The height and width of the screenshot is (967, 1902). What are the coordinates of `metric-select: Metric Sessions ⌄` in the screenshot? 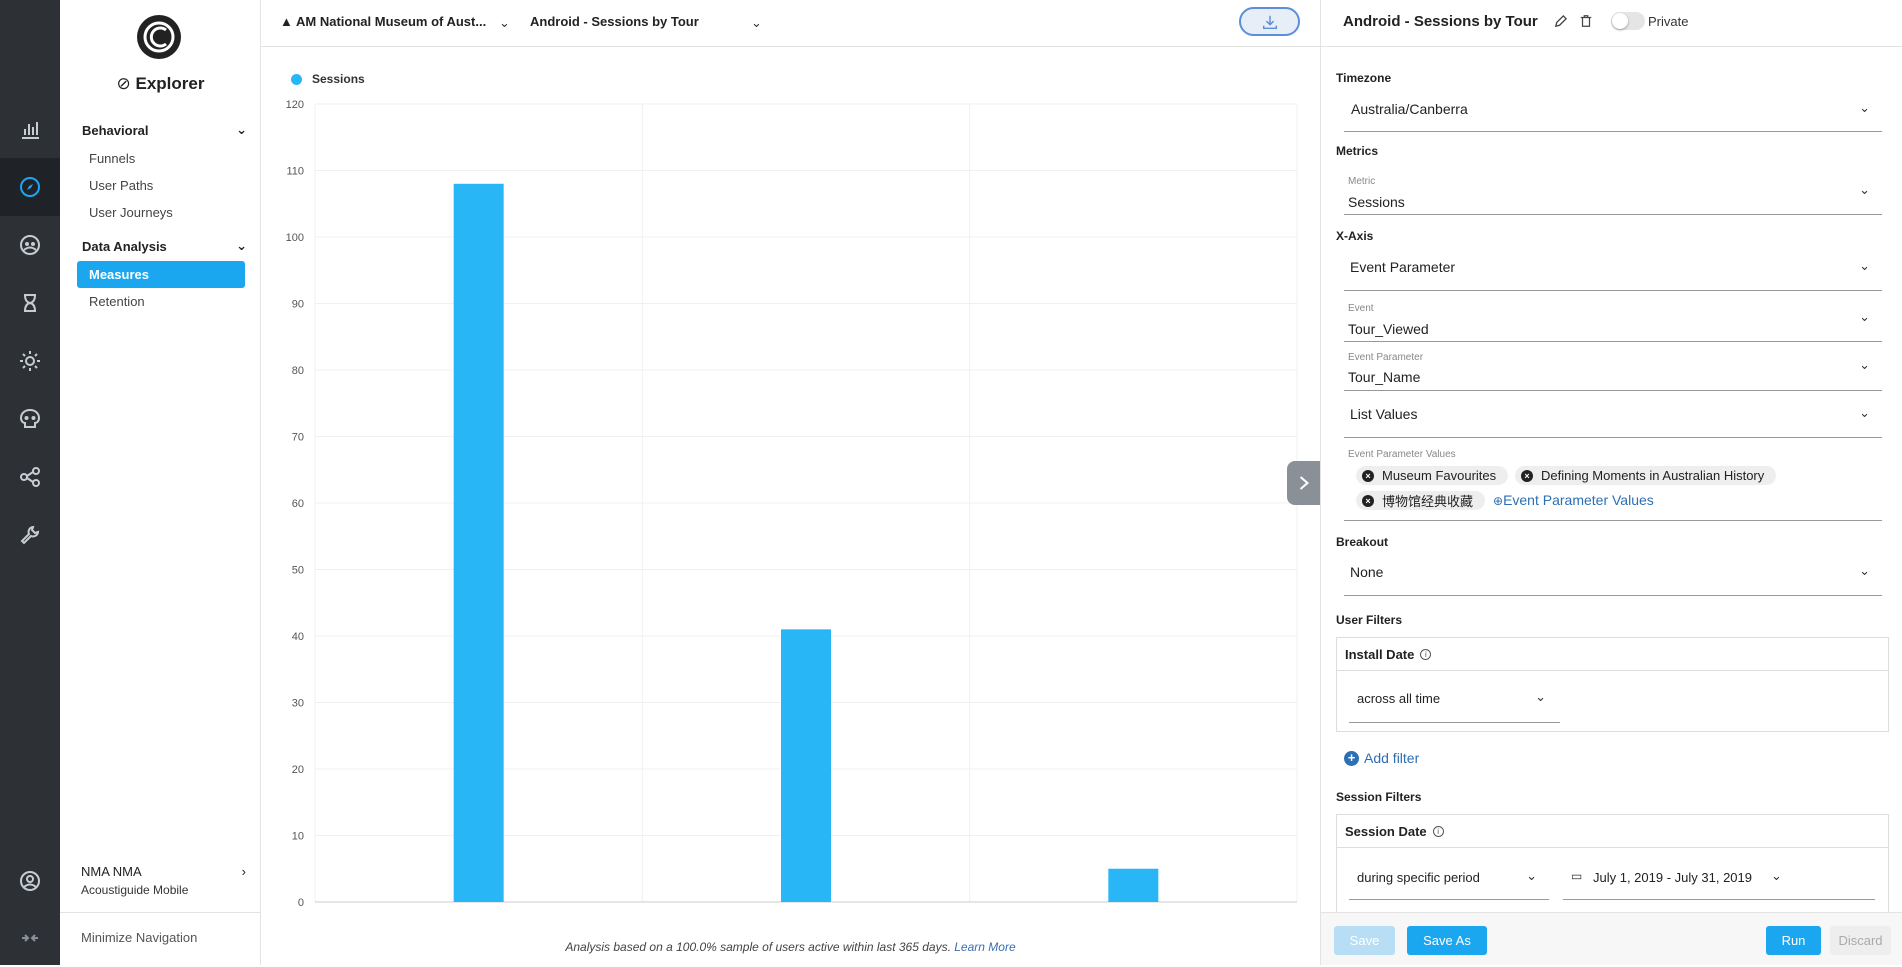 It's located at (1613, 192).